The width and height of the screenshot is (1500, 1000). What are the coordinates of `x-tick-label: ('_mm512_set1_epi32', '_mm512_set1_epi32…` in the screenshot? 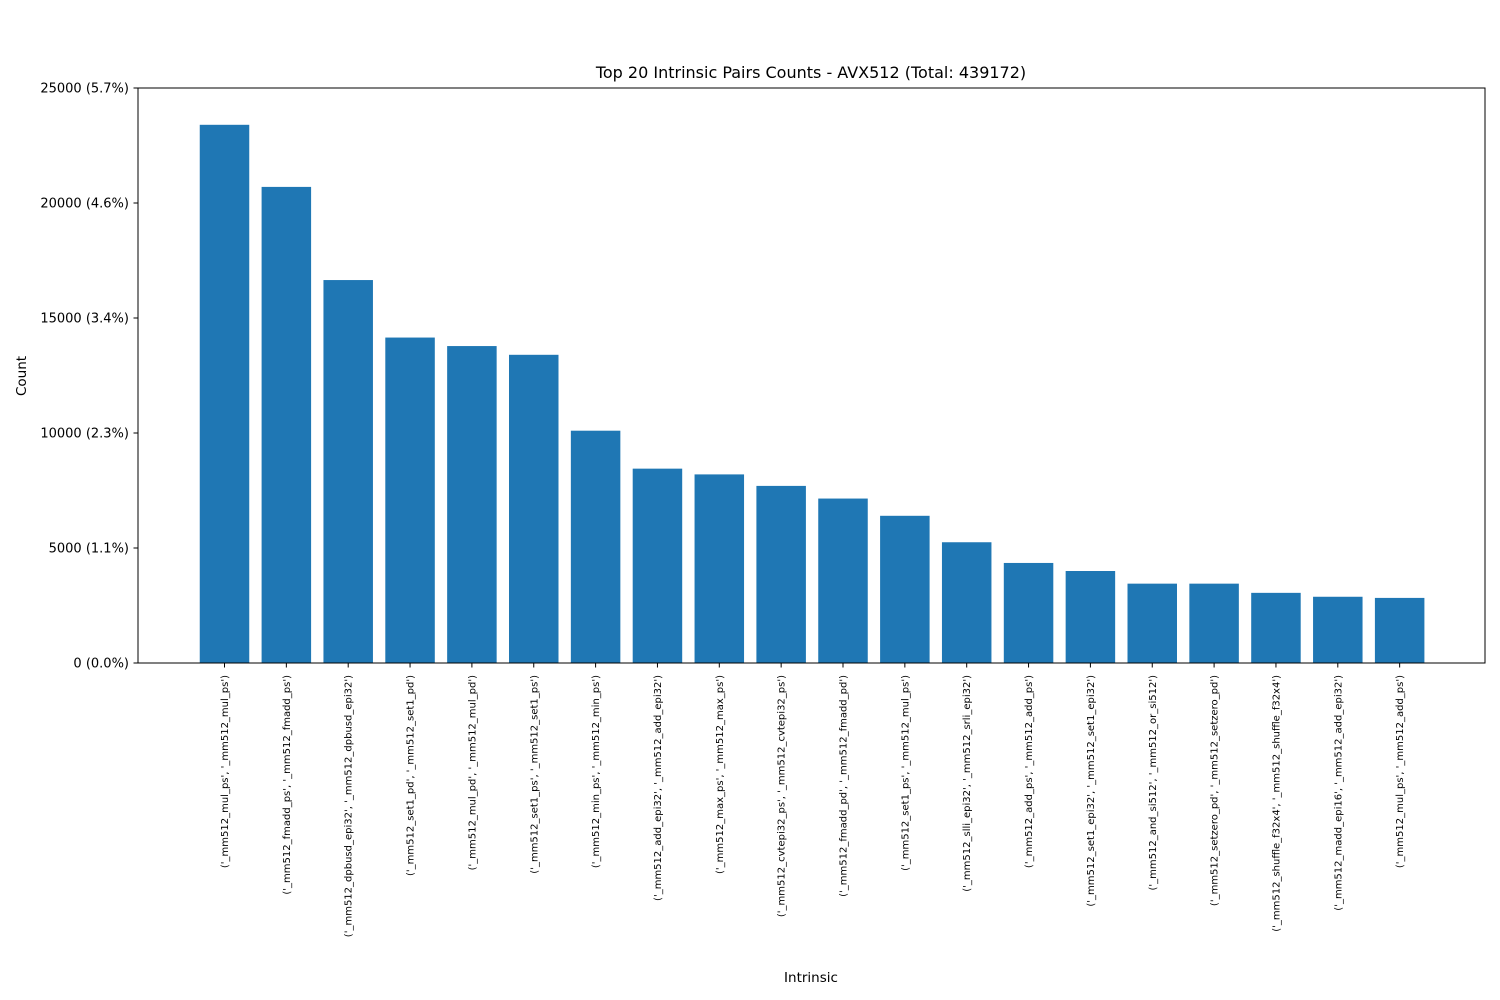 It's located at (1091, 791).